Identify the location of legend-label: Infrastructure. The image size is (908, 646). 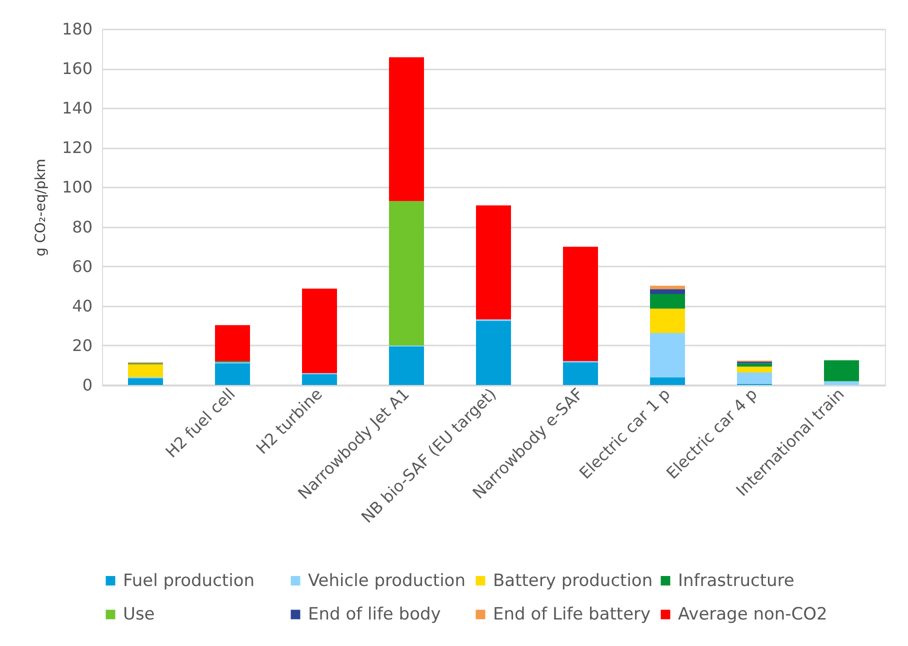
(736, 580).